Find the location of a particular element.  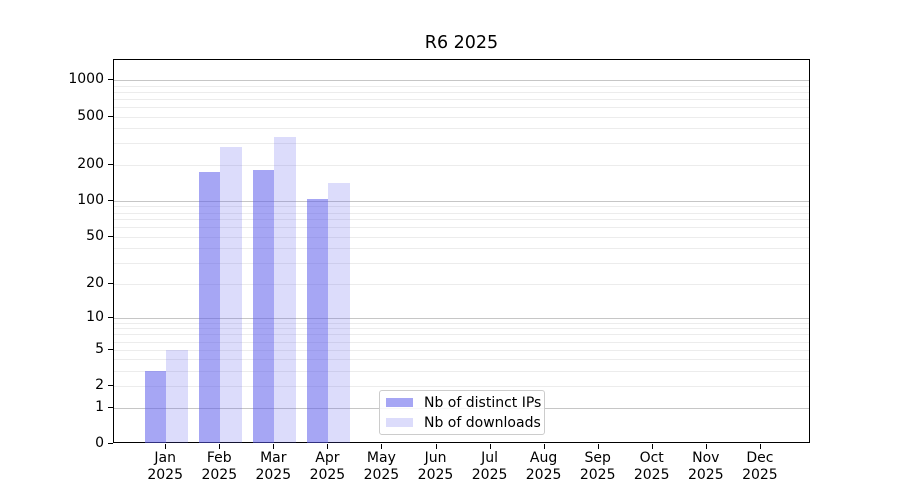

legend-label: Nb of distinct IPs is located at coordinates (483, 402).